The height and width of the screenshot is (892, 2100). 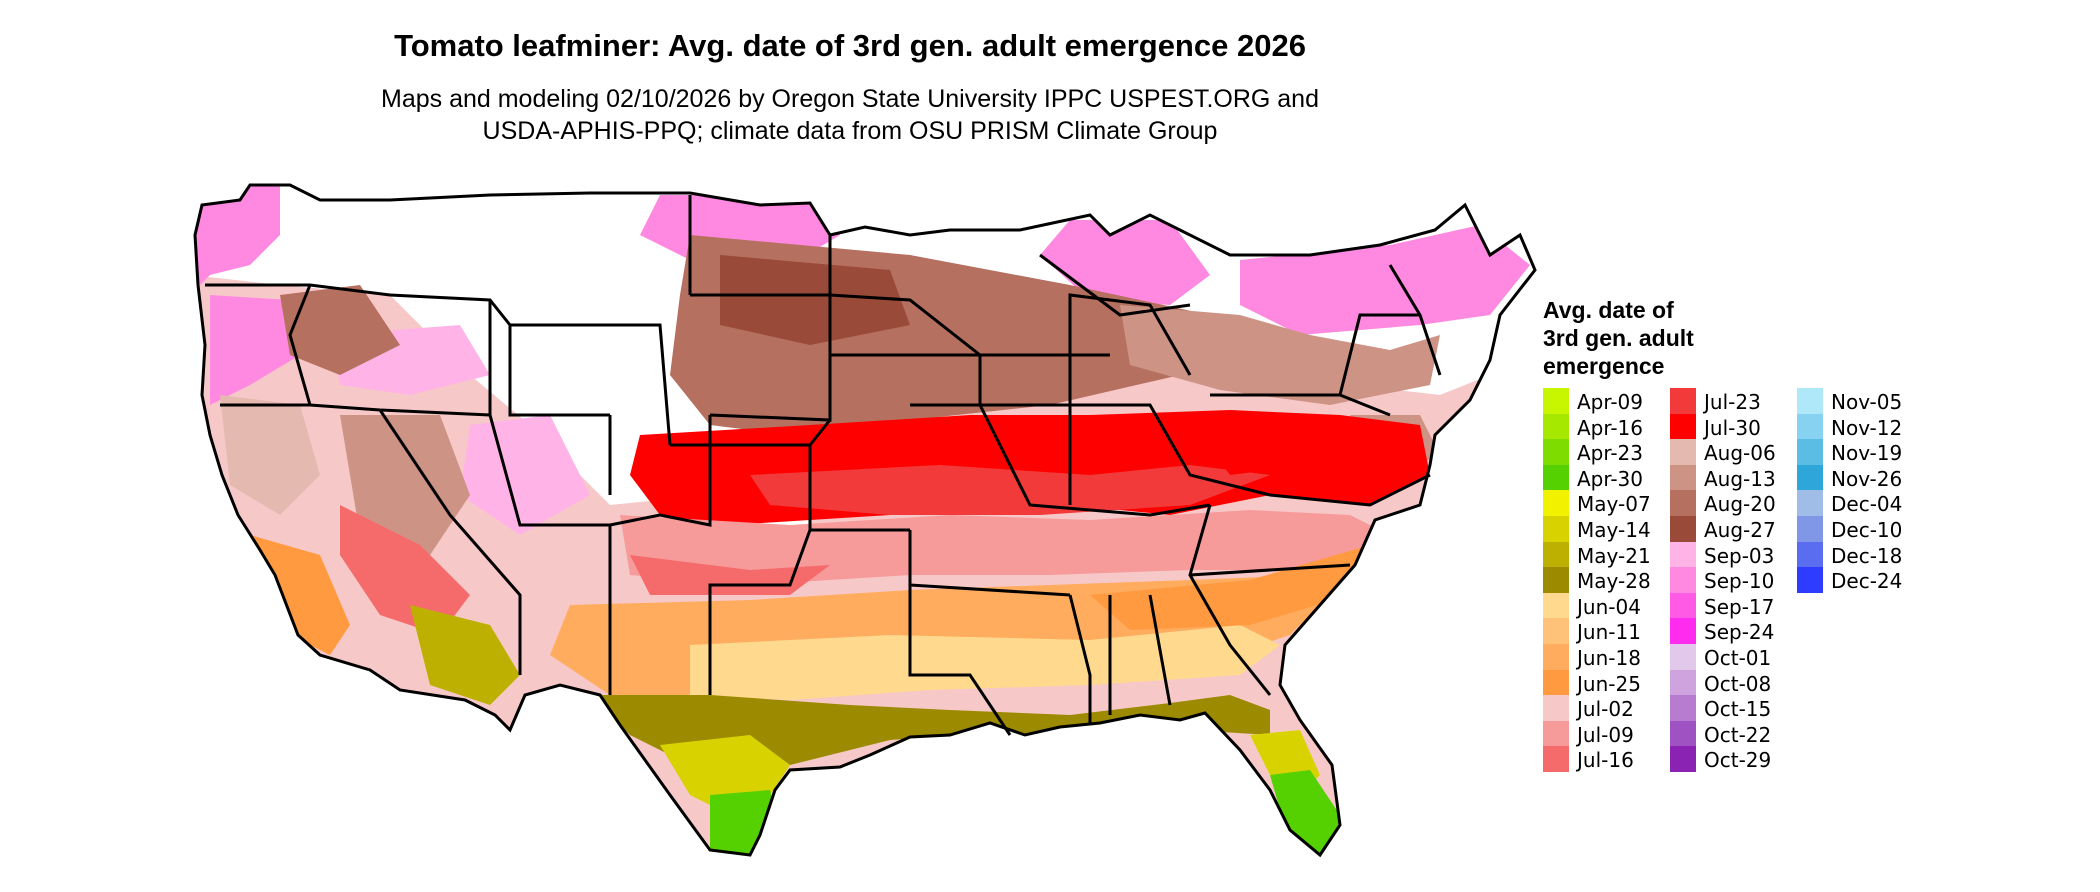 I want to click on legend-label: Oct-01, so click(x=1738, y=657).